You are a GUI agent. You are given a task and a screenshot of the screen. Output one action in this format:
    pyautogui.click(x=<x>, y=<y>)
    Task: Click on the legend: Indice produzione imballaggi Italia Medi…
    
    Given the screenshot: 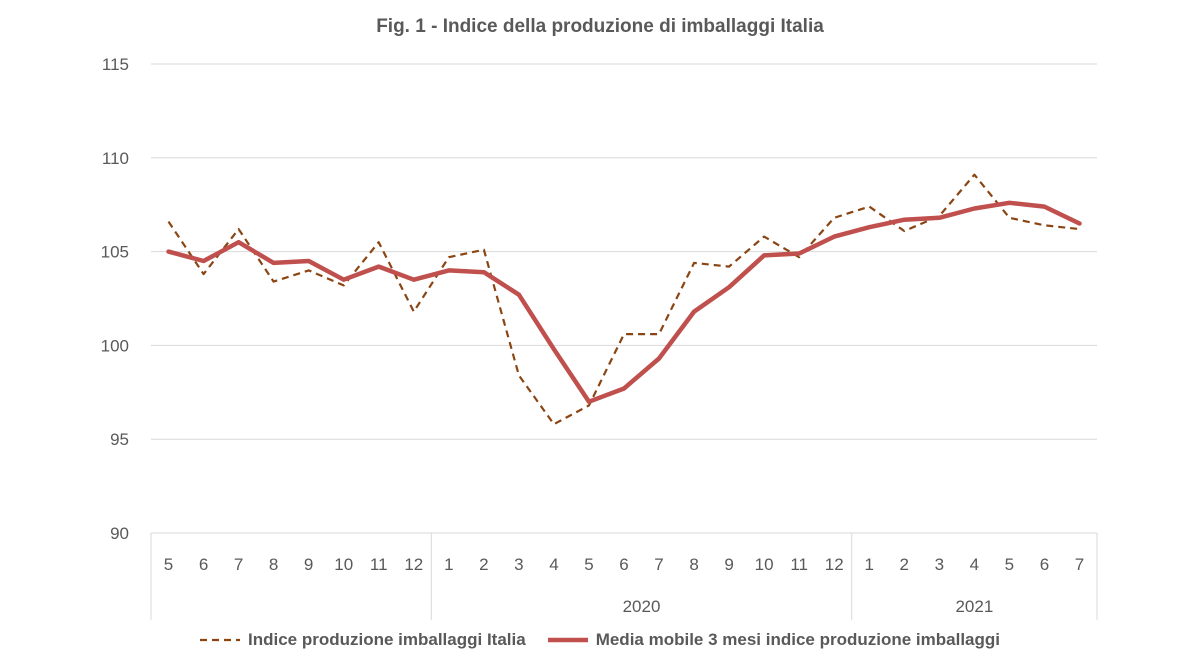 What is the action you would take?
    pyautogui.click(x=600, y=640)
    